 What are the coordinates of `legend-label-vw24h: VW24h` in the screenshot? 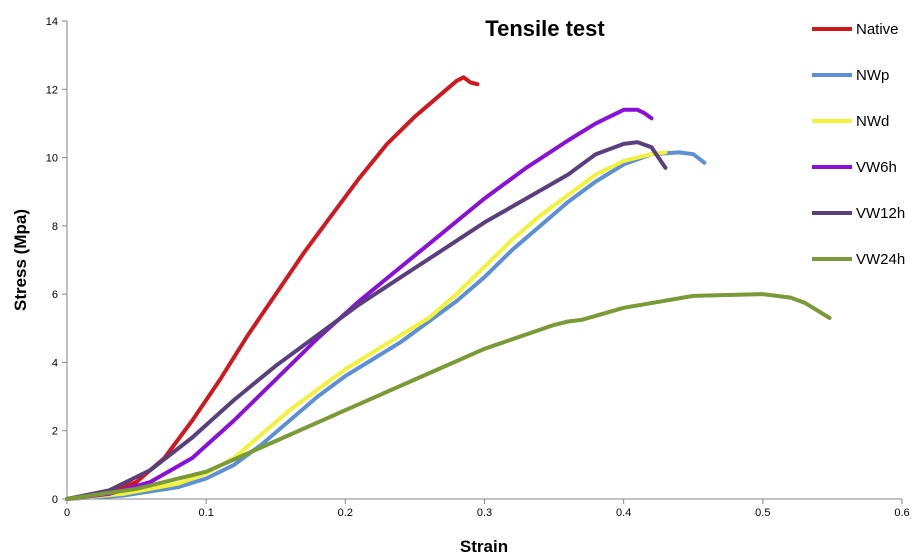 It's located at (880, 259).